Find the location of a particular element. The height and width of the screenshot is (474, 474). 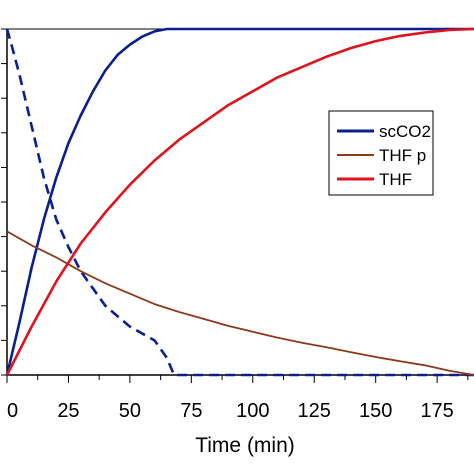

y-ticks is located at coordinates (4, 202).